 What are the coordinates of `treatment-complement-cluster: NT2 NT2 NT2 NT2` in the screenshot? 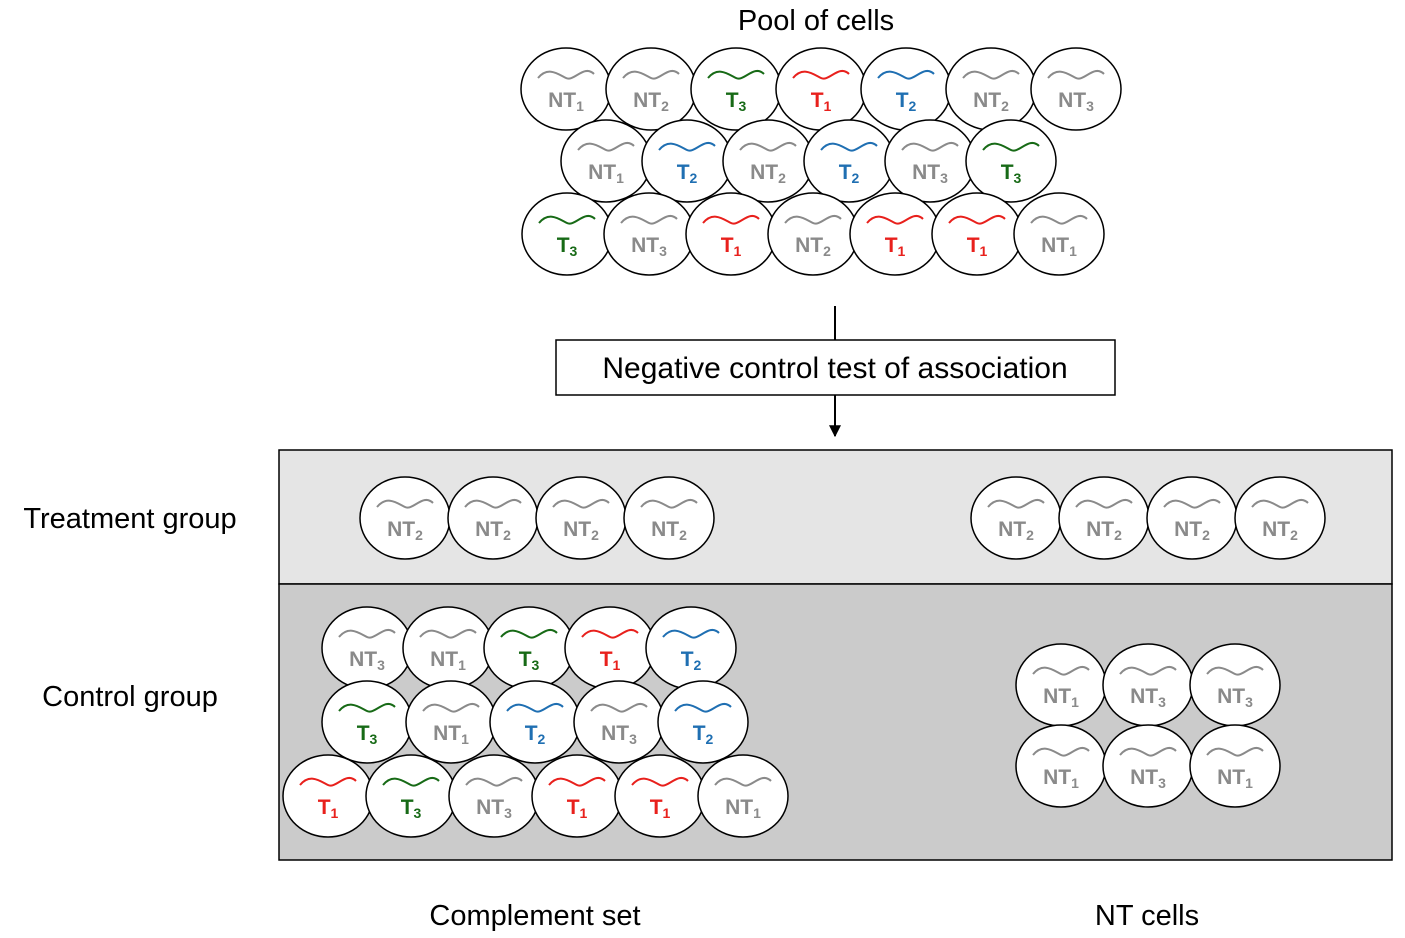 It's located at (537, 518).